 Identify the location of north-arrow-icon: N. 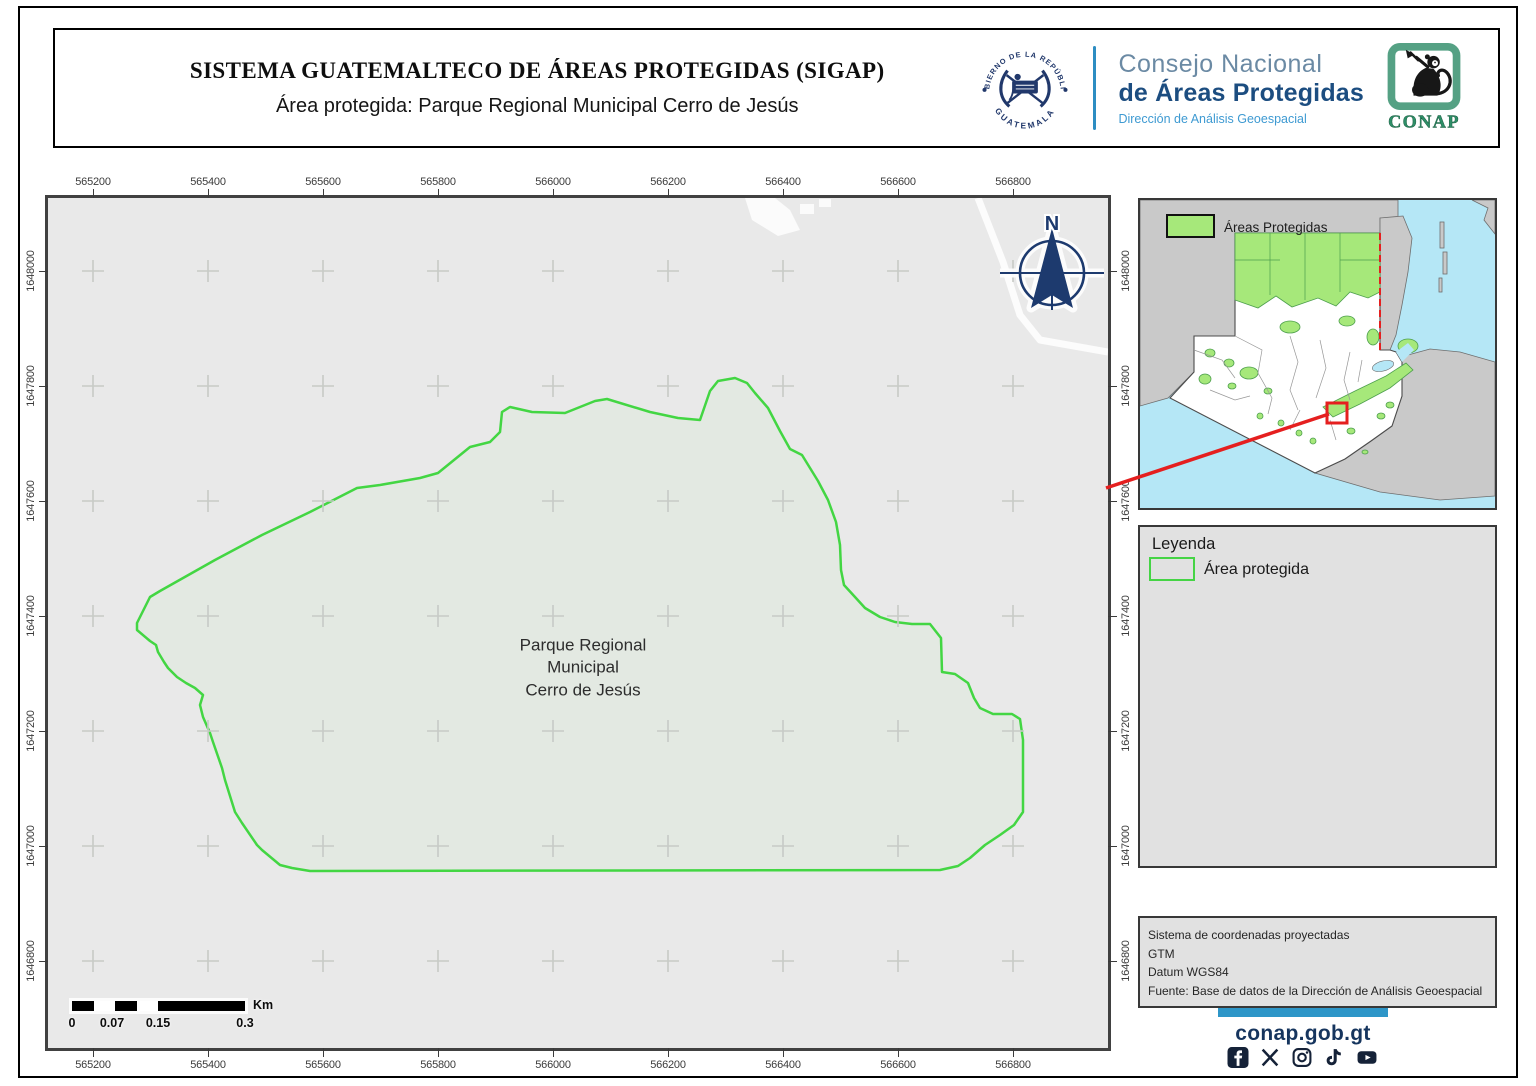
(1052, 262).